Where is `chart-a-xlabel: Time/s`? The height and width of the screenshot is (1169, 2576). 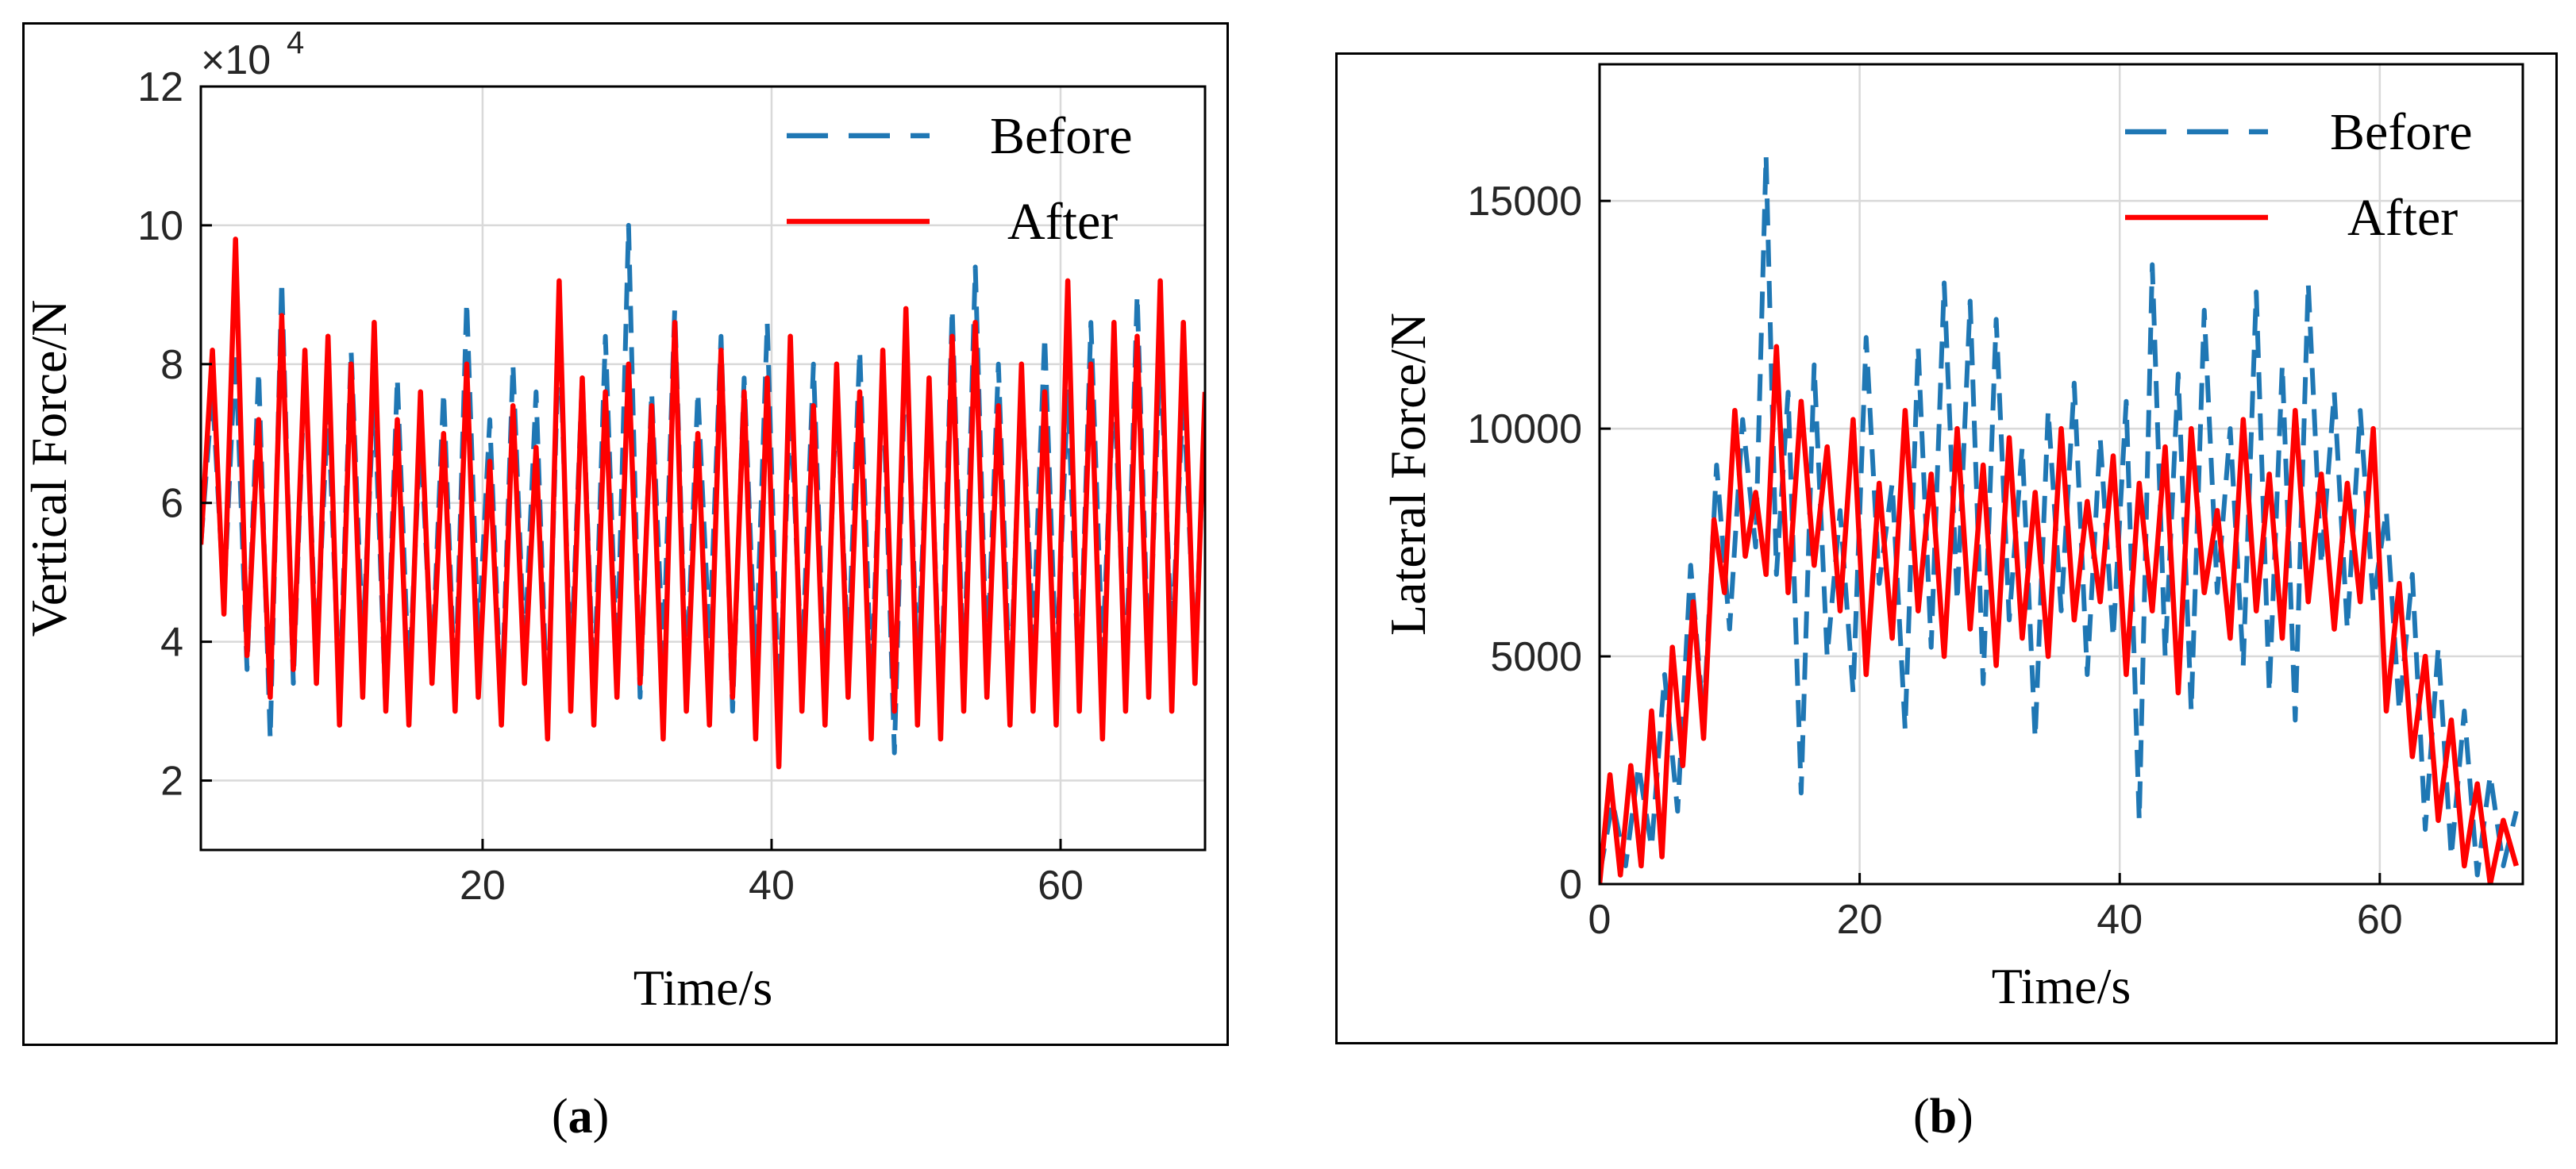 chart-a-xlabel: Time/s is located at coordinates (703, 987).